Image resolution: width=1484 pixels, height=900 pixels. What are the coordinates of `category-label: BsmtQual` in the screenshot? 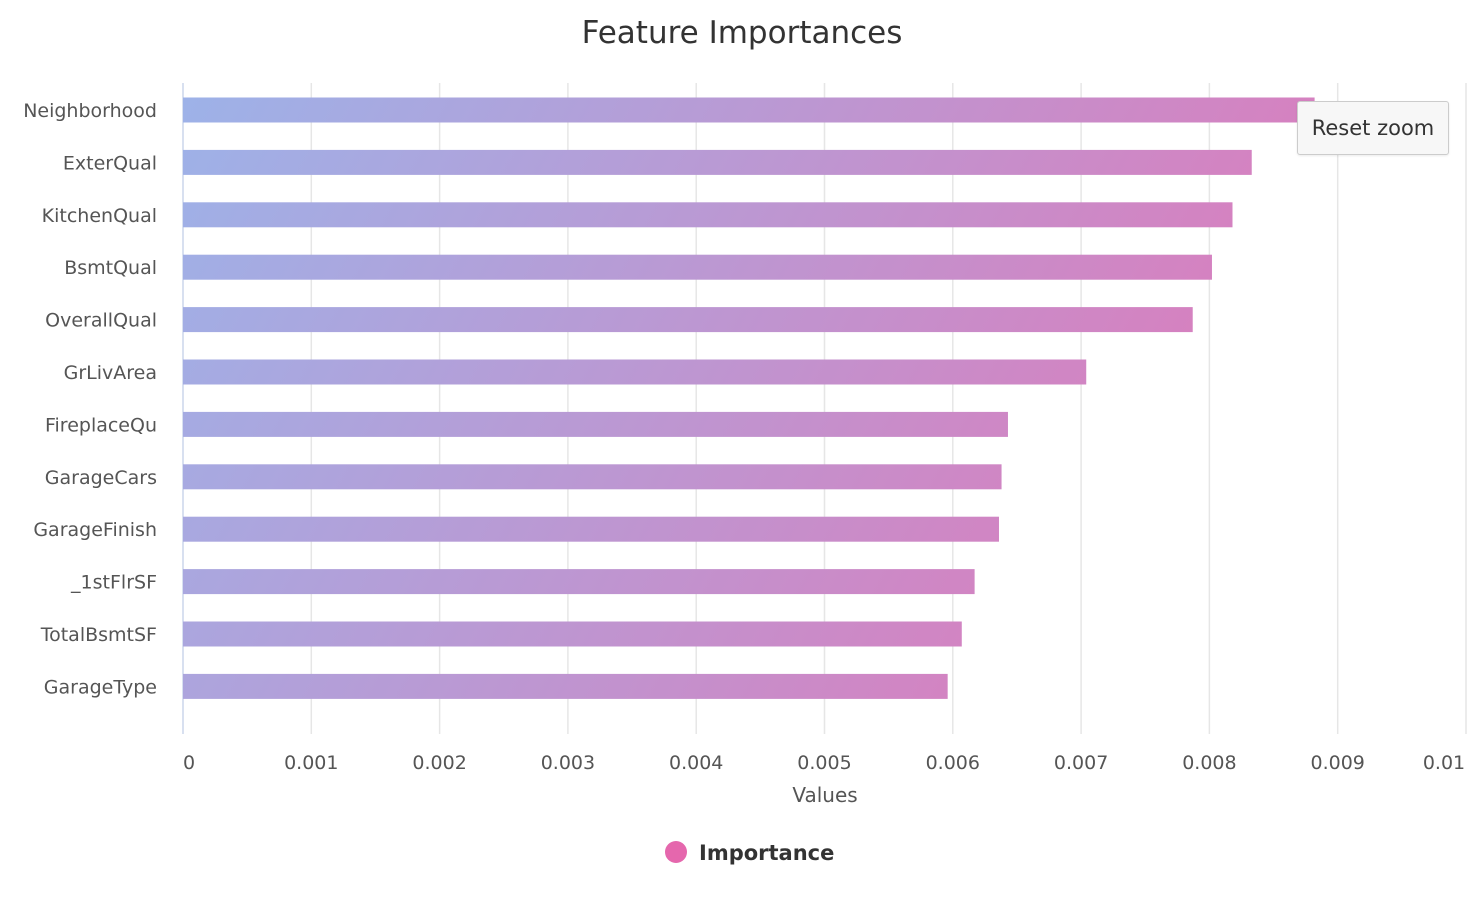 It's located at (110, 268).